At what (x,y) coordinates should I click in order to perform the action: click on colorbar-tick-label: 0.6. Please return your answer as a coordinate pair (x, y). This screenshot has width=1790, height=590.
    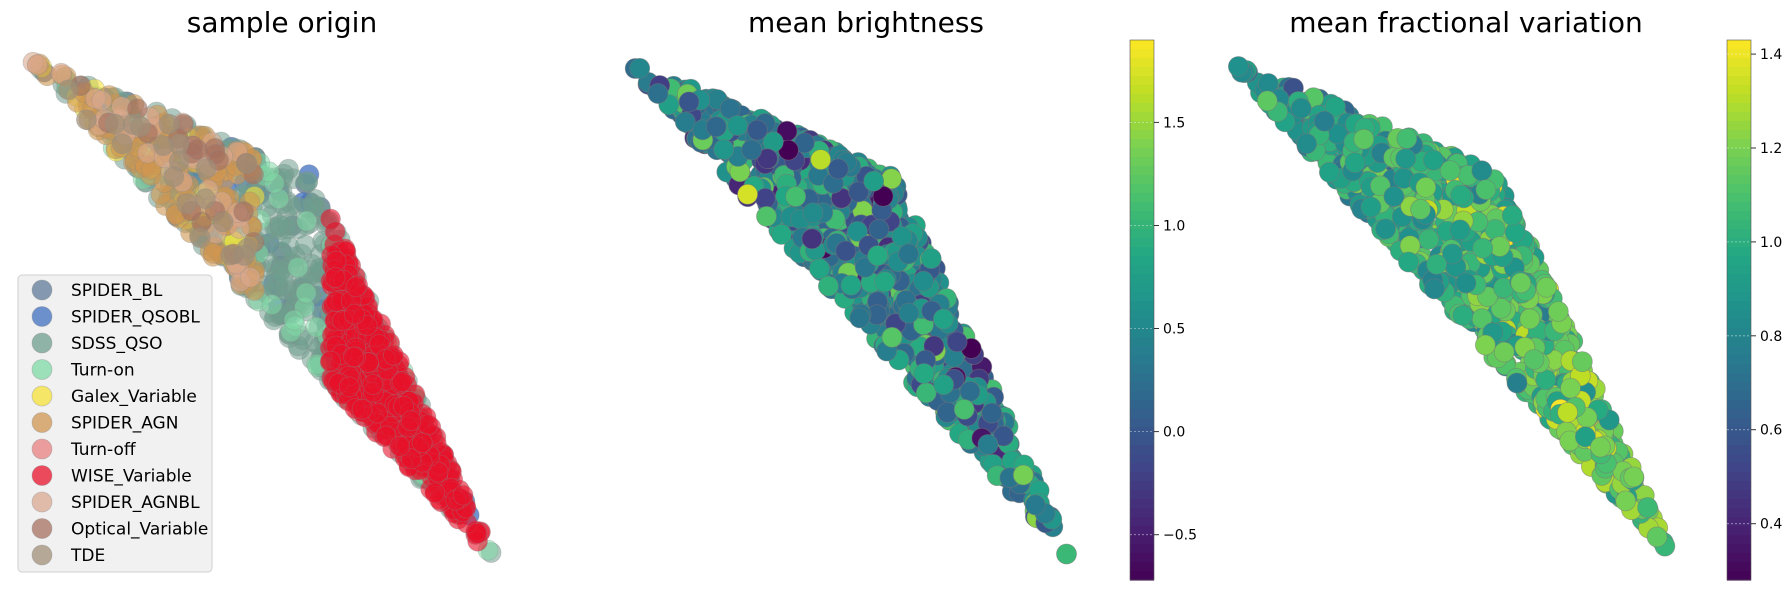
    Looking at the image, I should click on (1771, 431).